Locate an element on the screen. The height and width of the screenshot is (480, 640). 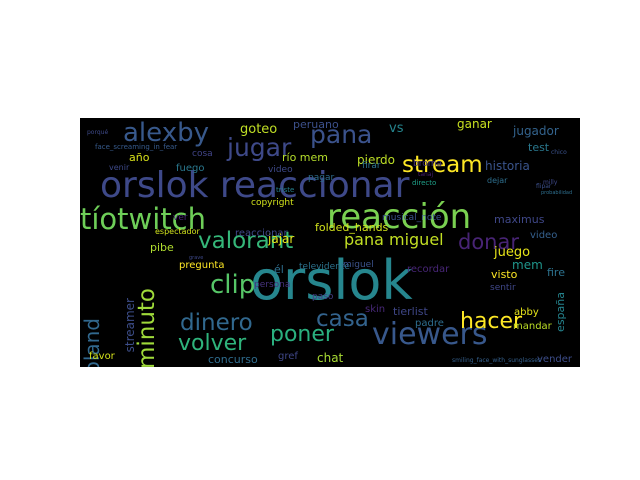
word: persona is located at coordinates (272, 285).